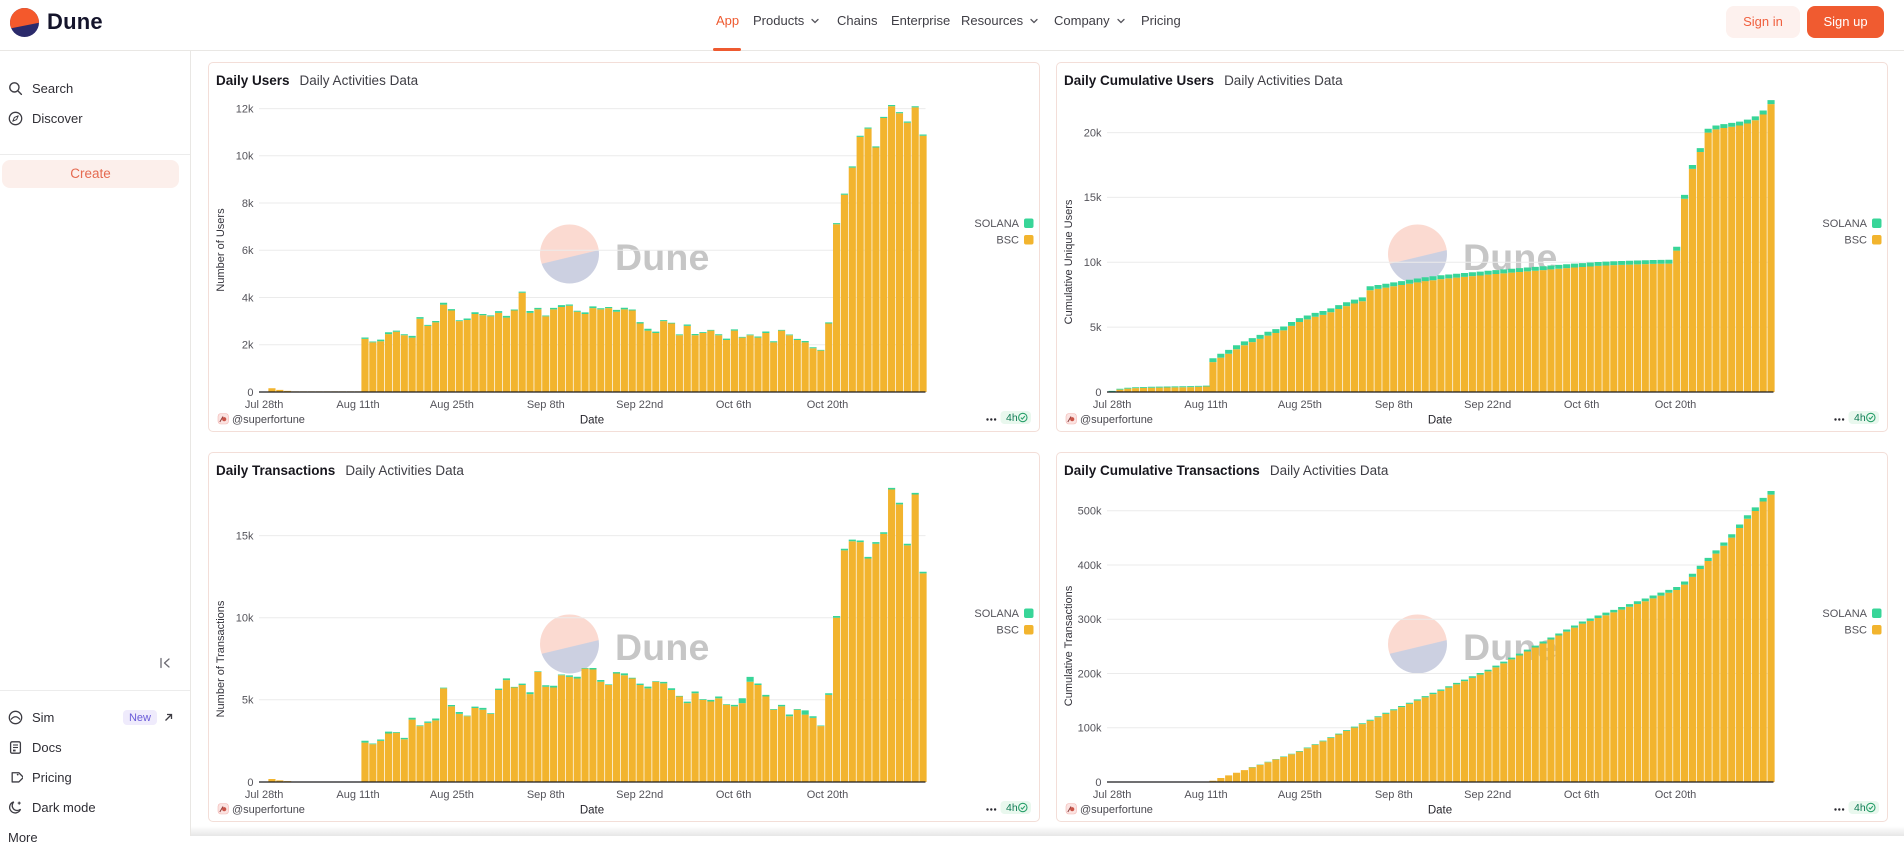 This screenshot has width=1904, height=845. Describe the element at coordinates (1090, 566) in the screenshot. I see `svg-text: 400k` at that location.